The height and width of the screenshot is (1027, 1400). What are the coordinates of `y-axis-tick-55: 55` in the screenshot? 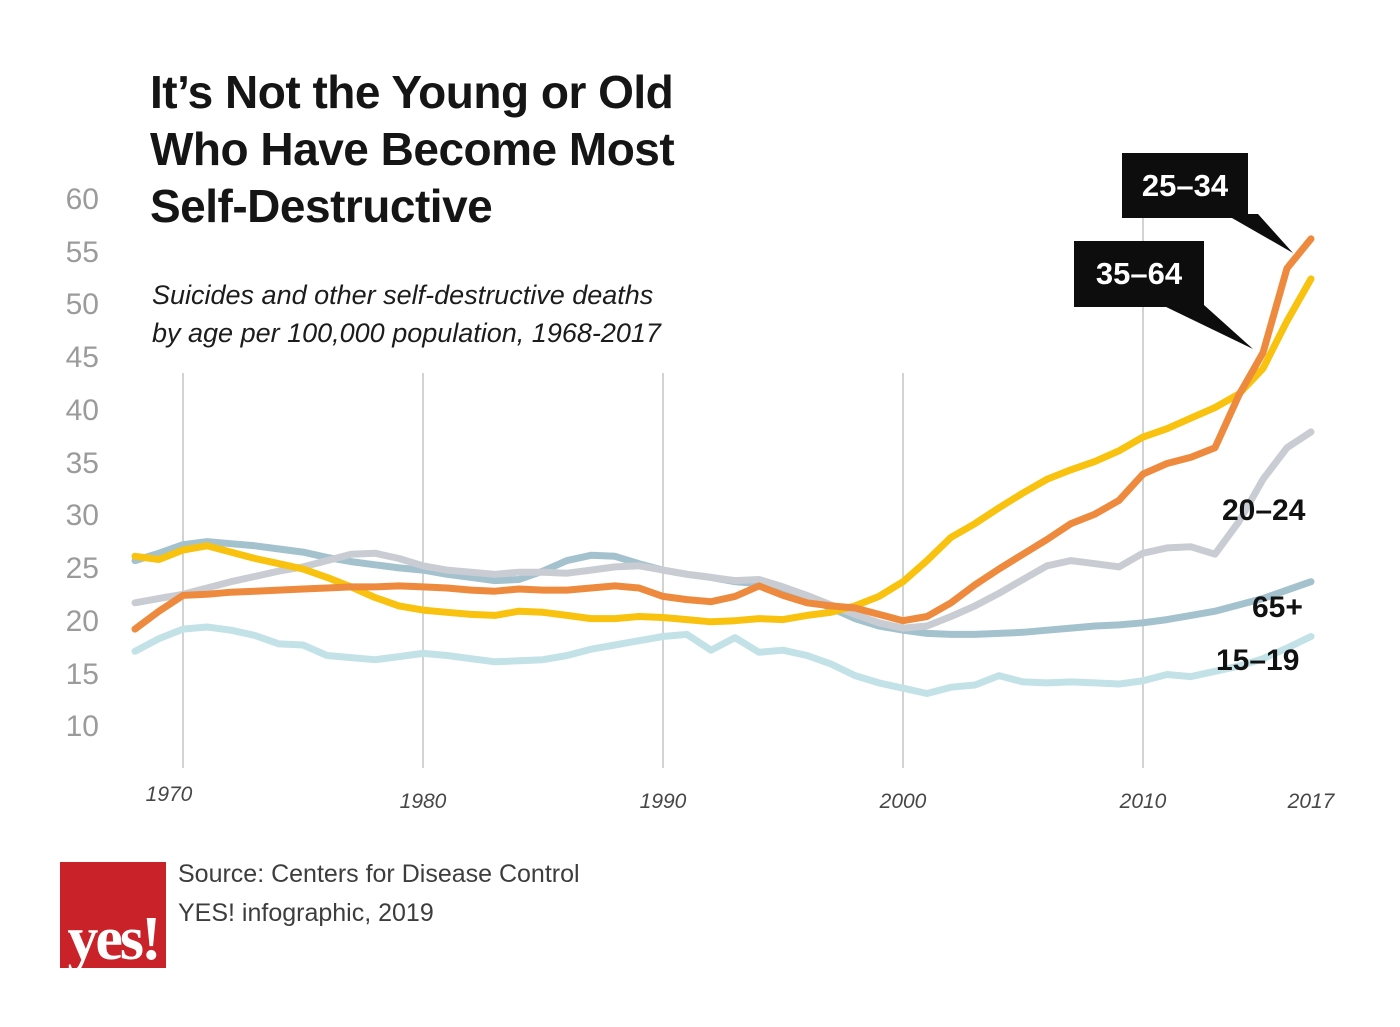 It's located at (82, 252).